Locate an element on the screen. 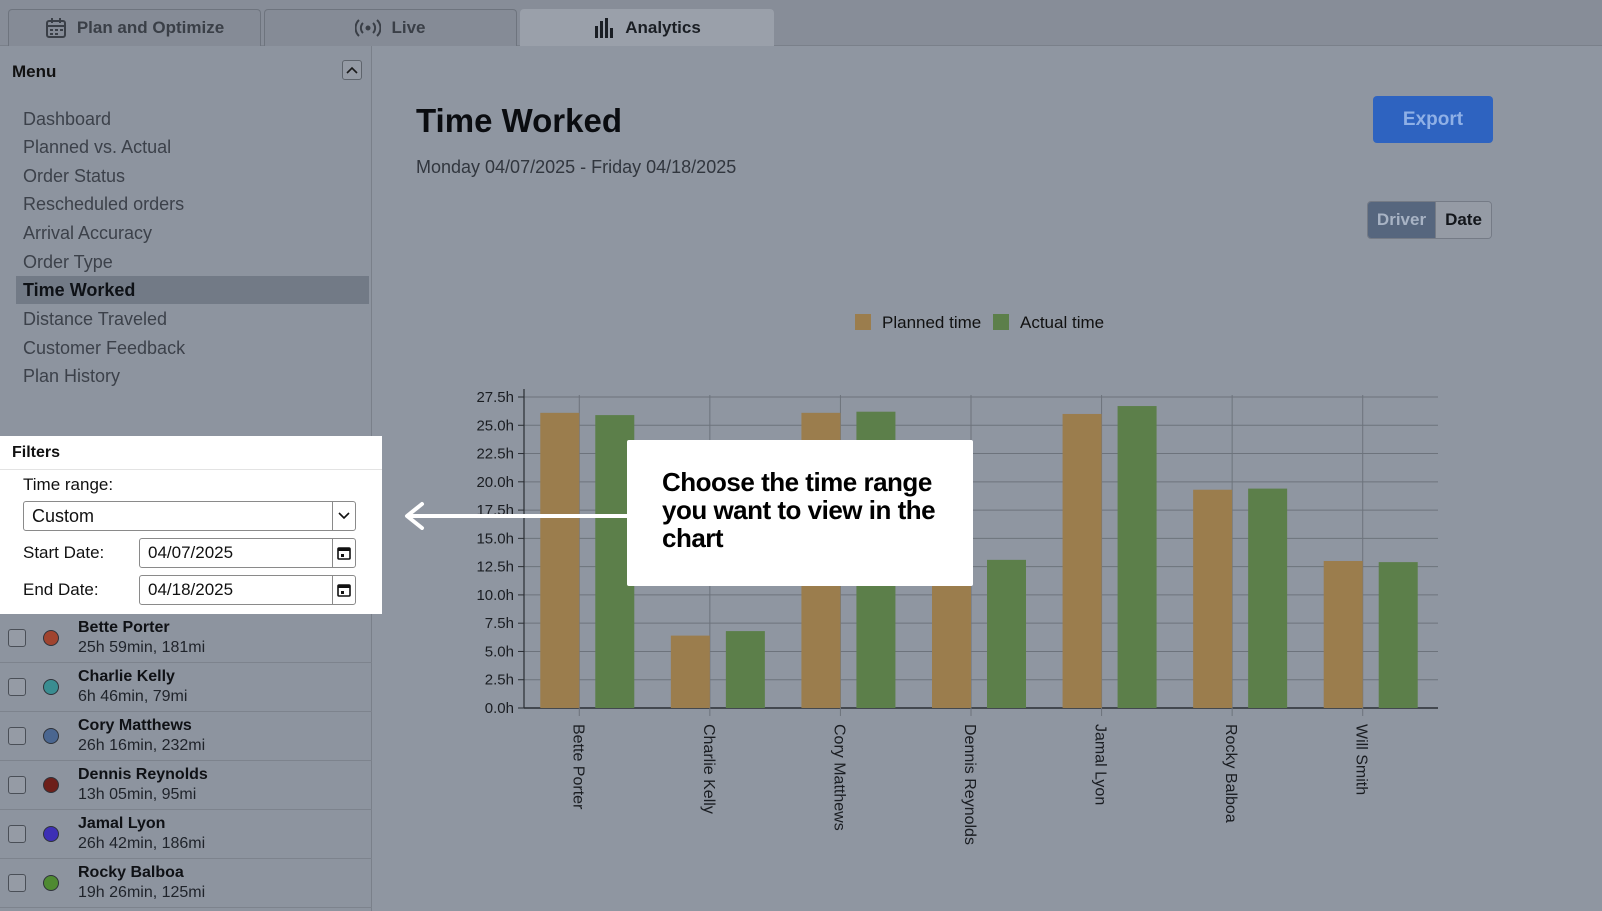 The width and height of the screenshot is (1602, 911). y-tick-label: 0.0h is located at coordinates (499, 708).